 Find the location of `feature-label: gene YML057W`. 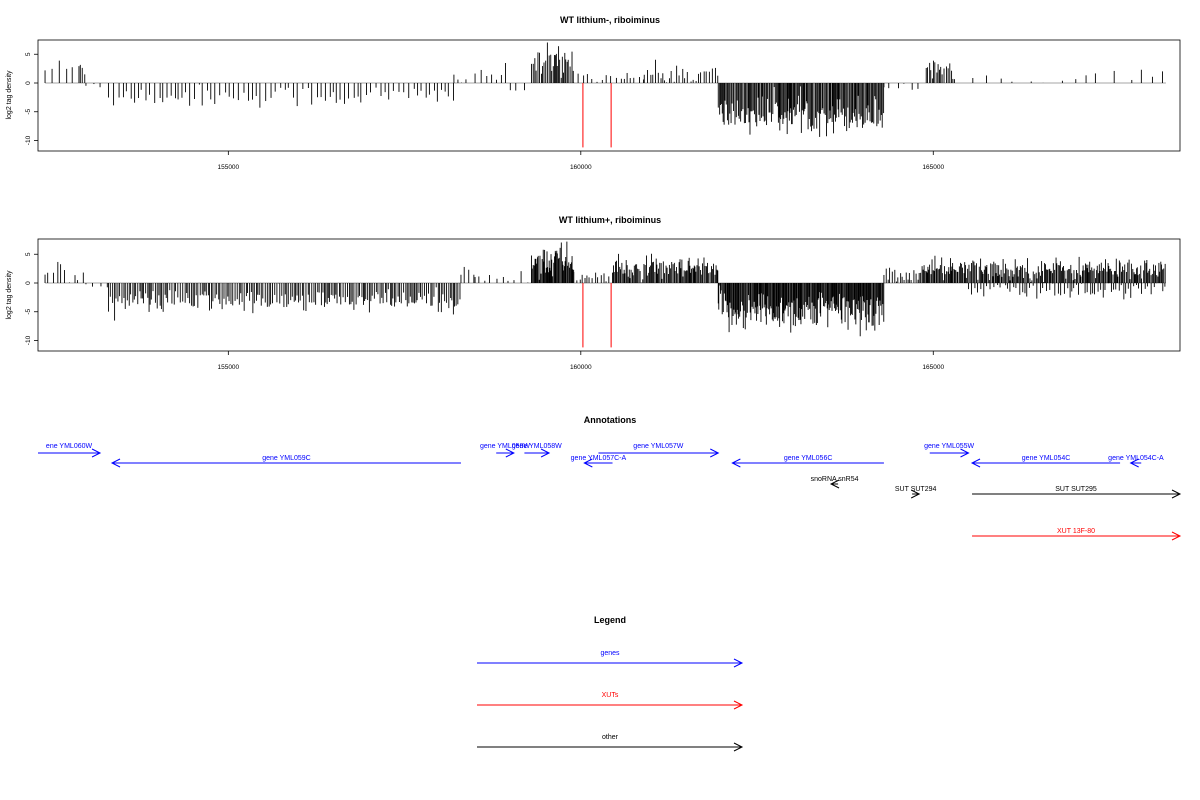

feature-label: gene YML057W is located at coordinates (658, 446).